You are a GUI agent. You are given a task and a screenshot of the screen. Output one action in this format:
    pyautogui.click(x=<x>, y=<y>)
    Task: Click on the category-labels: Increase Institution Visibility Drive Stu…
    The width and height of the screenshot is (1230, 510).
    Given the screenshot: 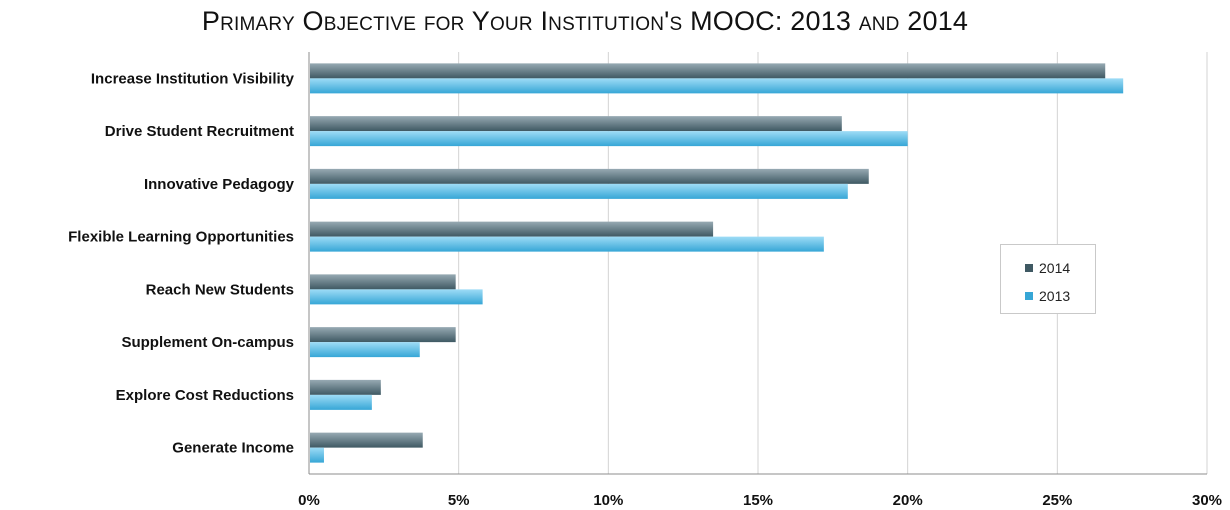 What is the action you would take?
    pyautogui.click(x=181, y=263)
    